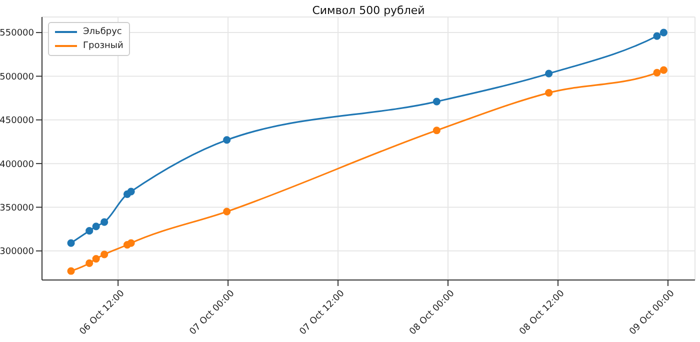 This screenshot has height=342, width=700. What do you see at coordinates (17, 33) in the screenshot?
I see `y-tick-label: 550000` at bounding box center [17, 33].